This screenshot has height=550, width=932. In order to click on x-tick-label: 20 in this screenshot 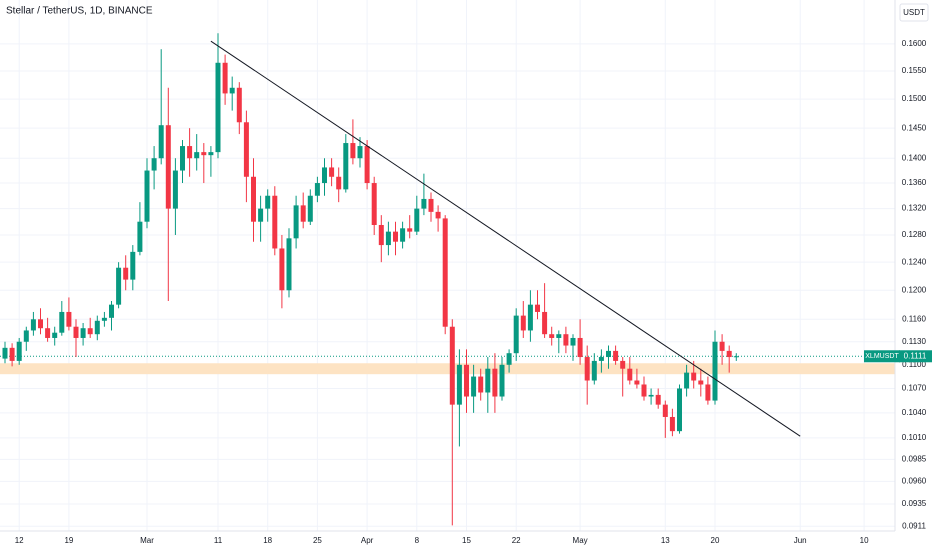, I will do `click(715, 540)`.